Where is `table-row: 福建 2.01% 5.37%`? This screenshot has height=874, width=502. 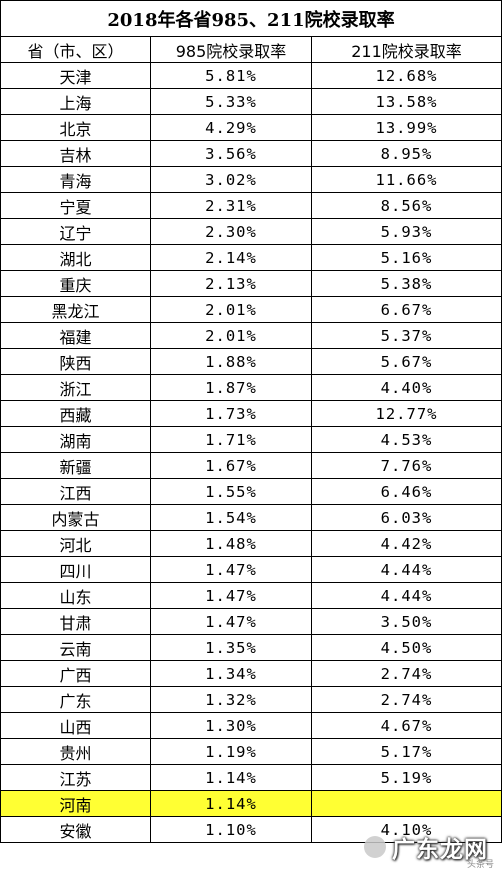
table-row: 福建 2.01% 5.37% is located at coordinates (251, 335).